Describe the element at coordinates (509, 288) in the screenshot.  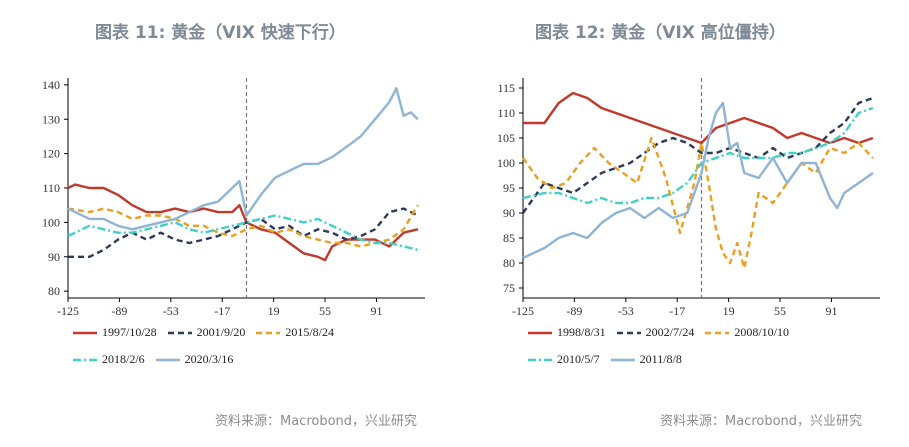
I see `y-tick-label: 75` at that location.